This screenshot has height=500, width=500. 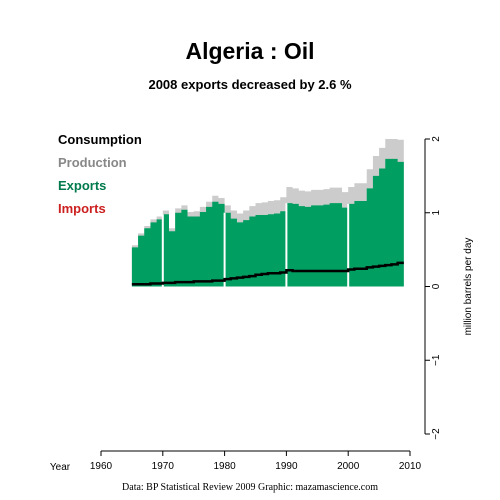 What do you see at coordinates (82, 185) in the screenshot?
I see `legend-exports: Exports` at bounding box center [82, 185].